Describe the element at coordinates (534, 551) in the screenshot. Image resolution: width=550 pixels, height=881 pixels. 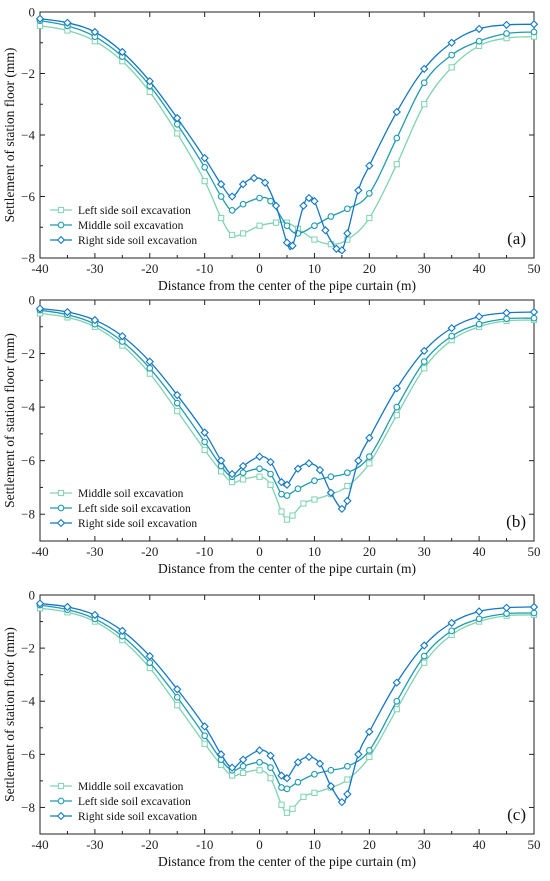
I see `x-tick-label: 50` at that location.